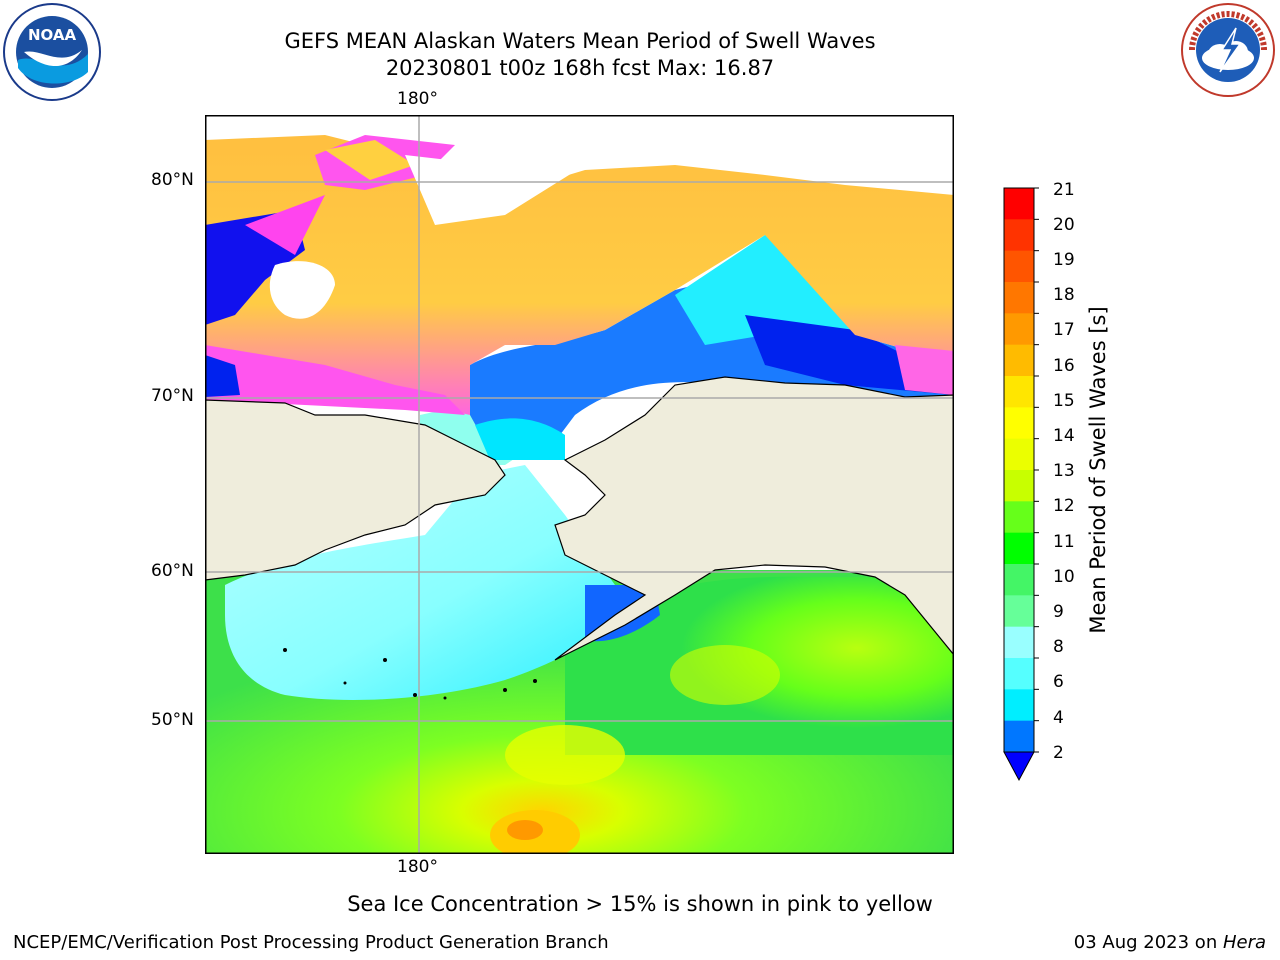  What do you see at coordinates (1064, 225) in the screenshot?
I see `colorbar-tick-label: 20` at bounding box center [1064, 225].